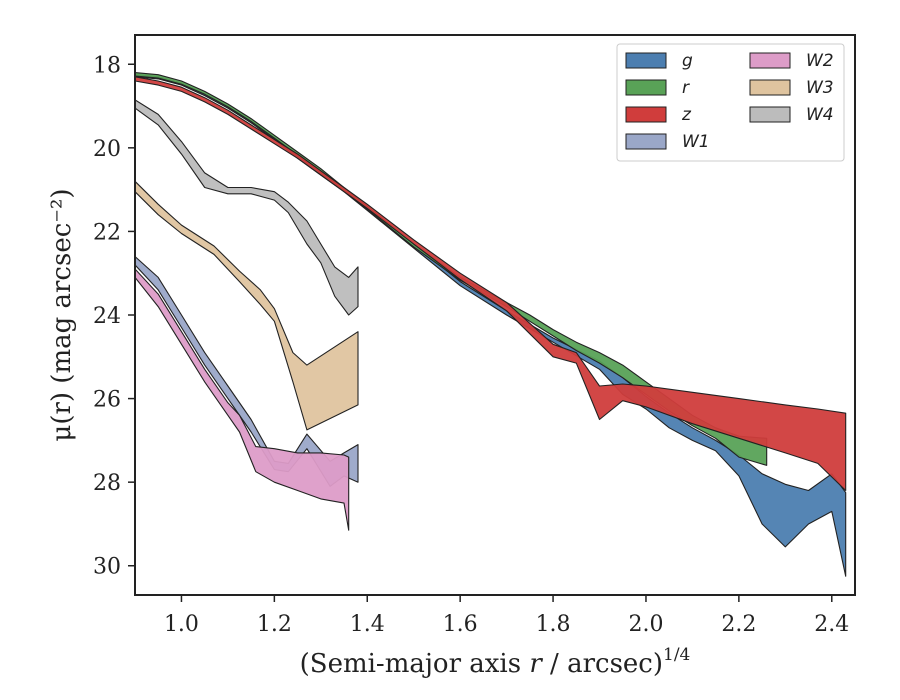  Describe the element at coordinates (820, 88) in the screenshot. I see `legend-label-w3: W3` at that location.